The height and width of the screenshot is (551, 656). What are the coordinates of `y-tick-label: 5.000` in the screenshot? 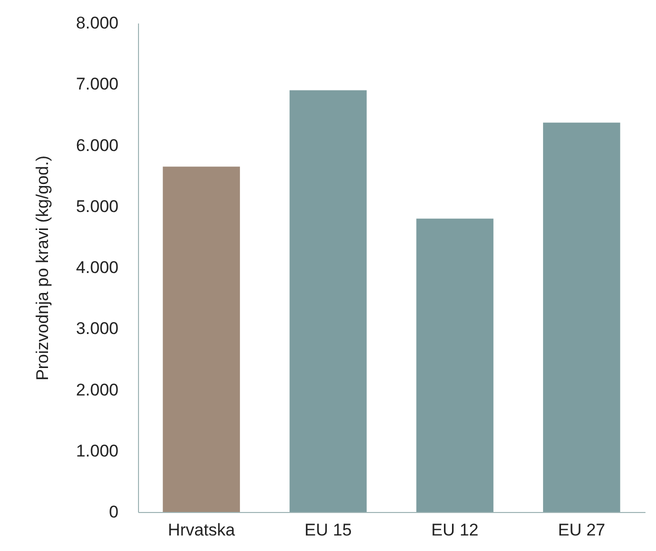 It's located at (97, 206).